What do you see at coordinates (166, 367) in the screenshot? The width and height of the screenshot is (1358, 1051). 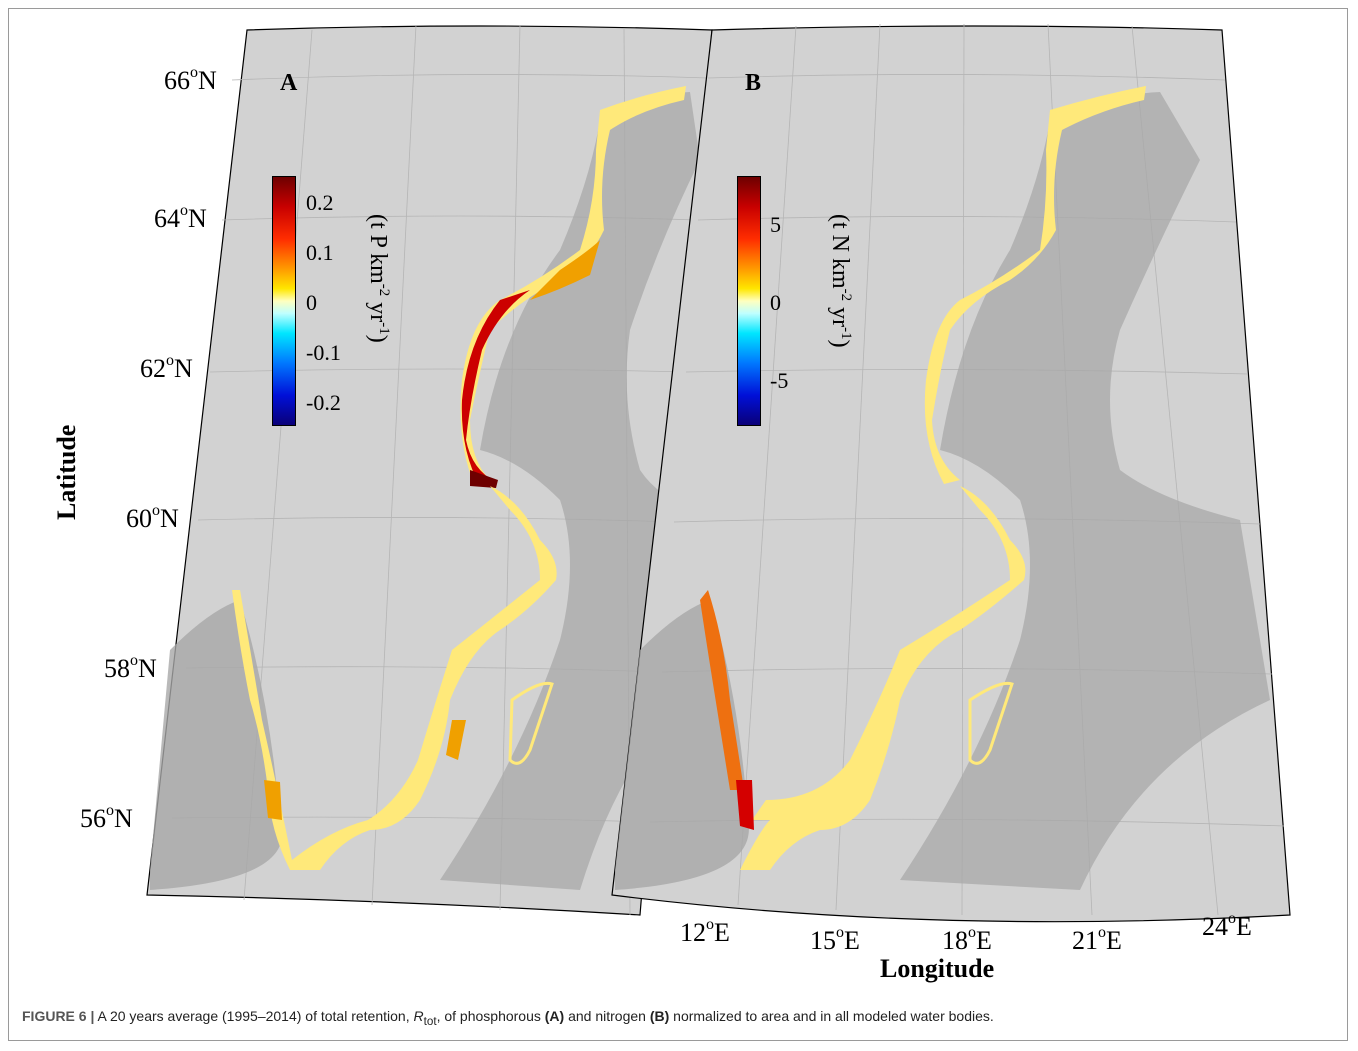 I see `lat-tick-label: 62oN` at bounding box center [166, 367].